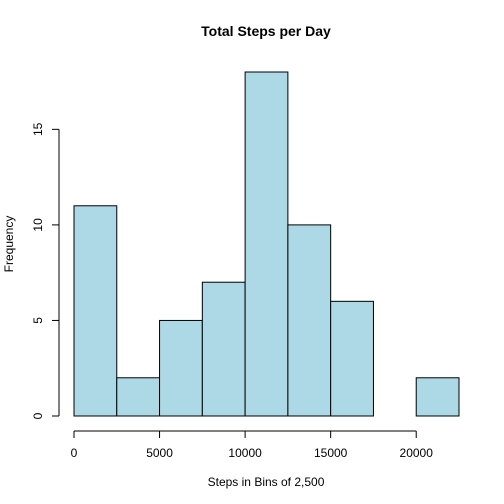 The height and width of the screenshot is (504, 504). I want to click on y-tick-label: 0, so click(38, 415).